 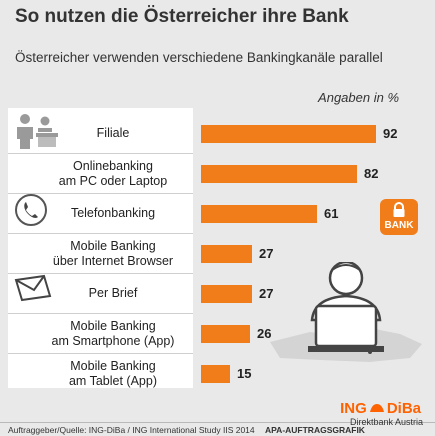 What do you see at coordinates (113, 253) in the screenshot?
I see `category-label: Mobile Banking über Internet Browser` at bounding box center [113, 253].